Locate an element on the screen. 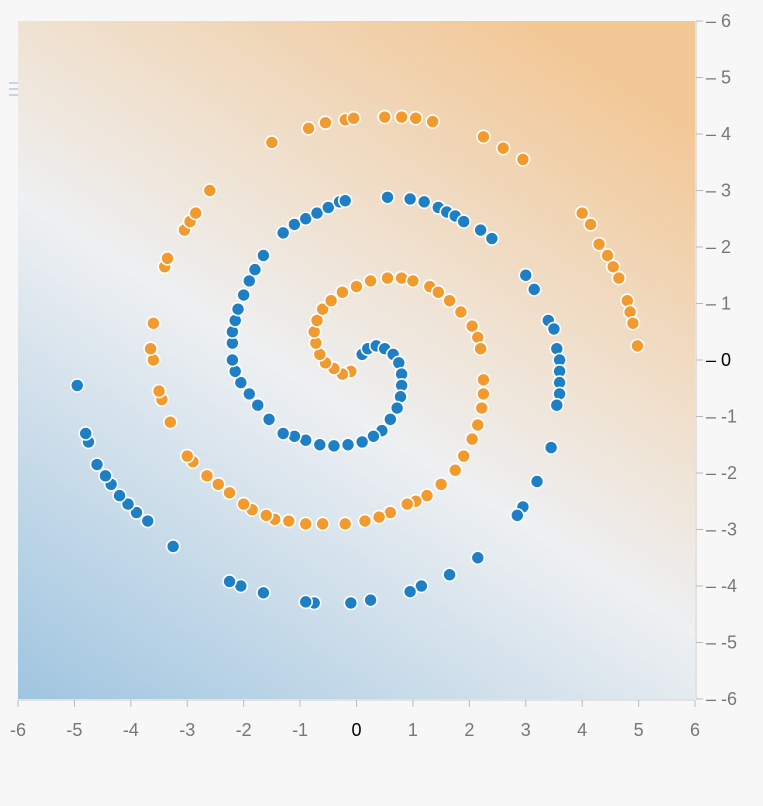  x-tick-label: -6 is located at coordinates (18, 730).